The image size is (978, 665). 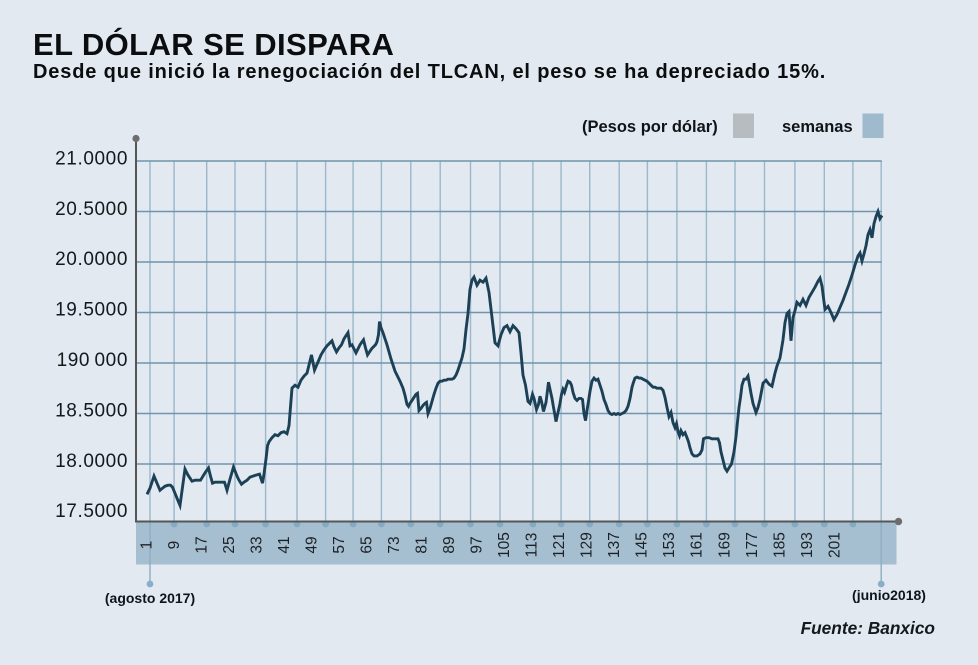 I want to click on svg-text: 73, so click(x=394, y=544).